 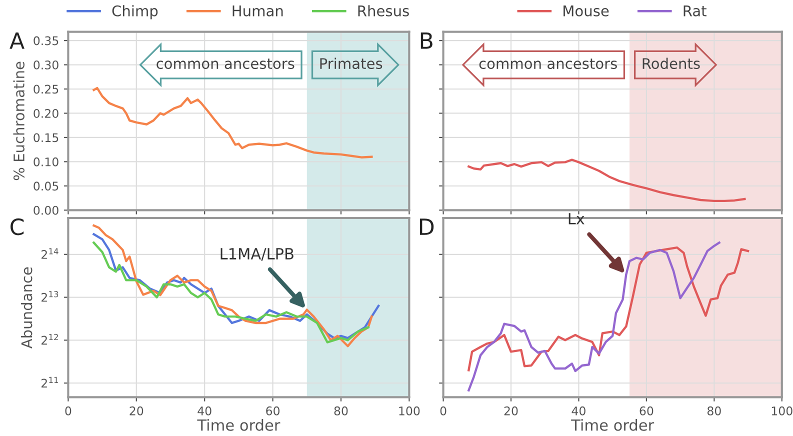 I want to click on y-tick-label: 0.25, so click(x=46, y=89).